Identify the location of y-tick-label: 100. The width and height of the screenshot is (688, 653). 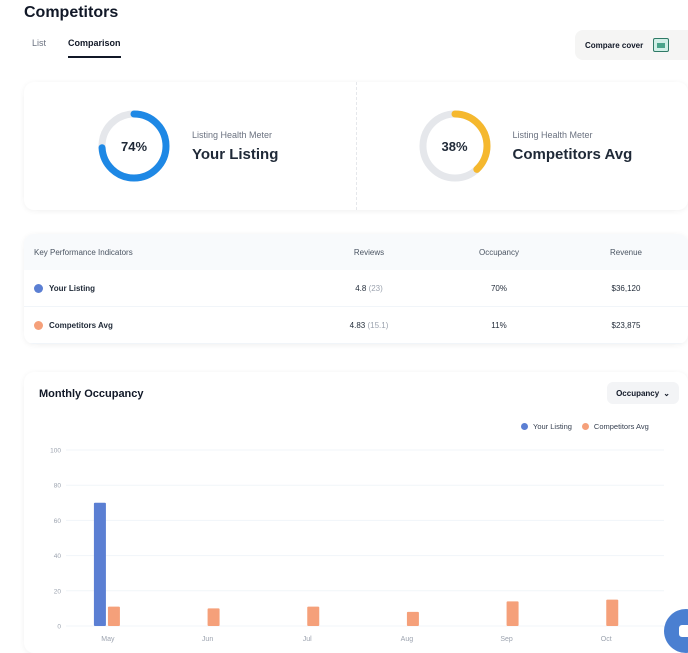
(55, 451).